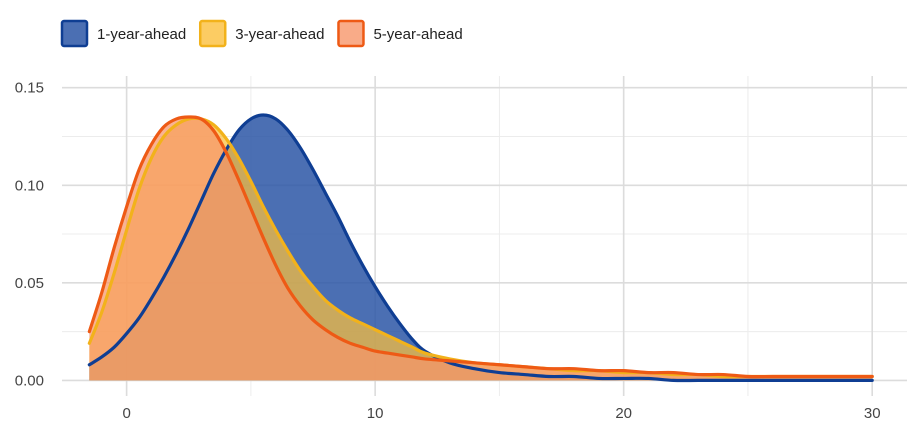 The image size is (921, 430). Describe the element at coordinates (29, 88) in the screenshot. I see `y-tick-label: 0.15` at that location.